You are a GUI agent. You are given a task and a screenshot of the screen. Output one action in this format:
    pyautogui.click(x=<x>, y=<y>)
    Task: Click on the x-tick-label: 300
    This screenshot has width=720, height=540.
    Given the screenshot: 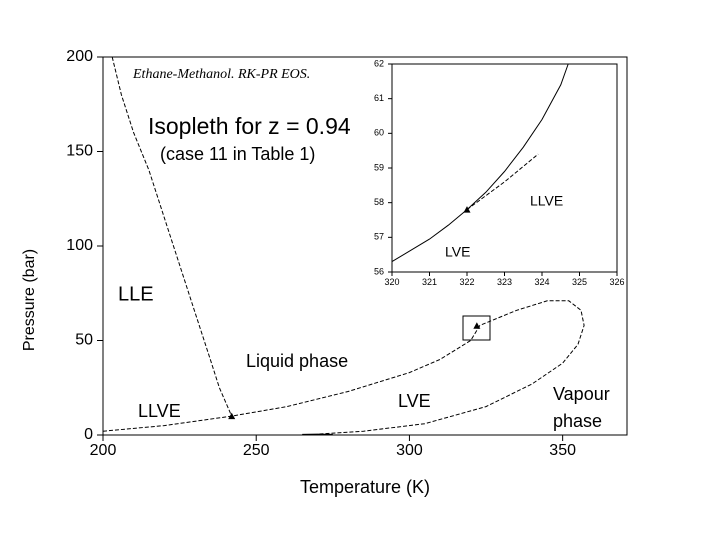 What is the action you would take?
    pyautogui.click(x=409, y=450)
    